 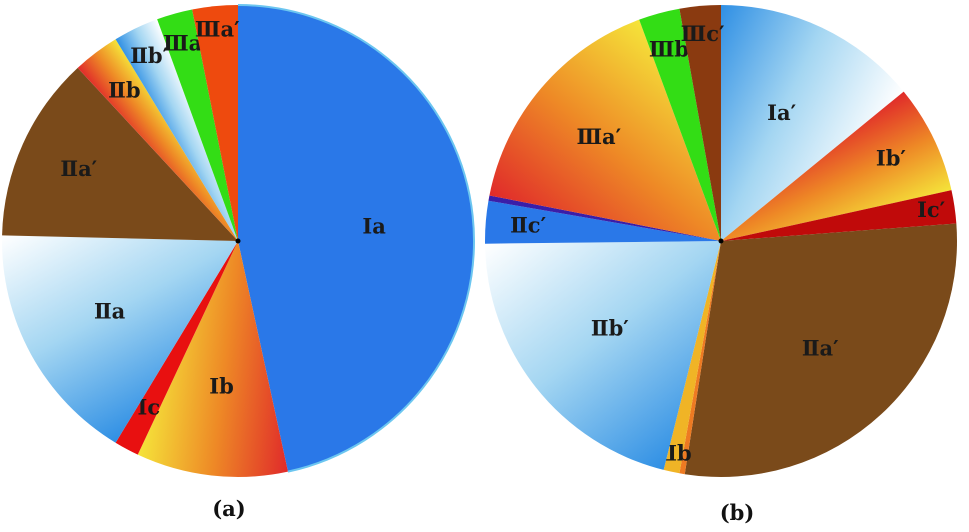 I want to click on slice-label: Ⅰb′, so click(x=891, y=158).